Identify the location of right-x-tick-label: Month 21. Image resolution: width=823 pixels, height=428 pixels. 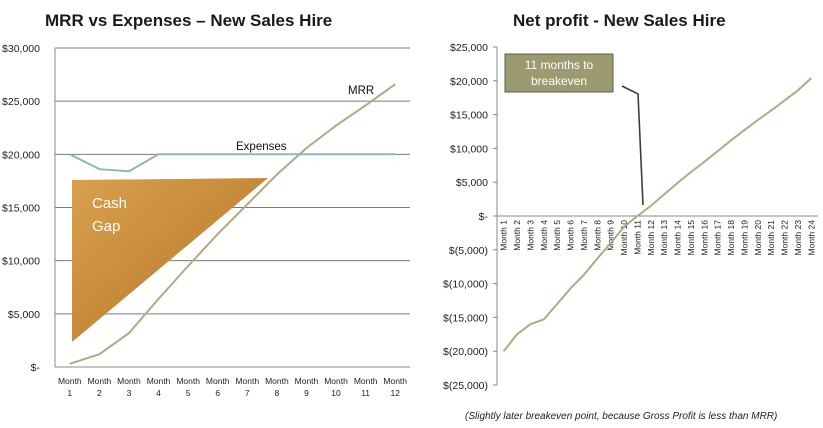
(771, 238).